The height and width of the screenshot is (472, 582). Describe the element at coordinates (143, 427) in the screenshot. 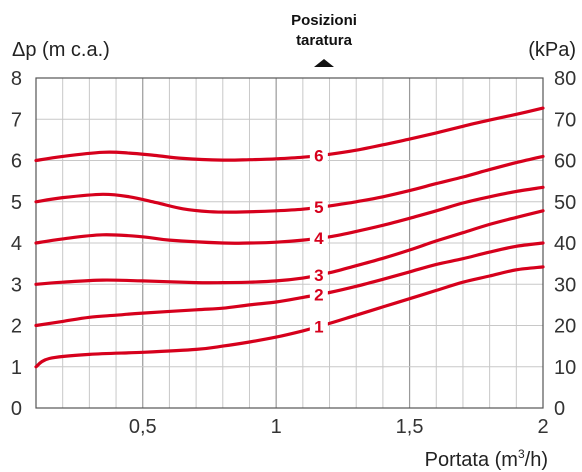

I see `x-tick-label: 0,5` at that location.